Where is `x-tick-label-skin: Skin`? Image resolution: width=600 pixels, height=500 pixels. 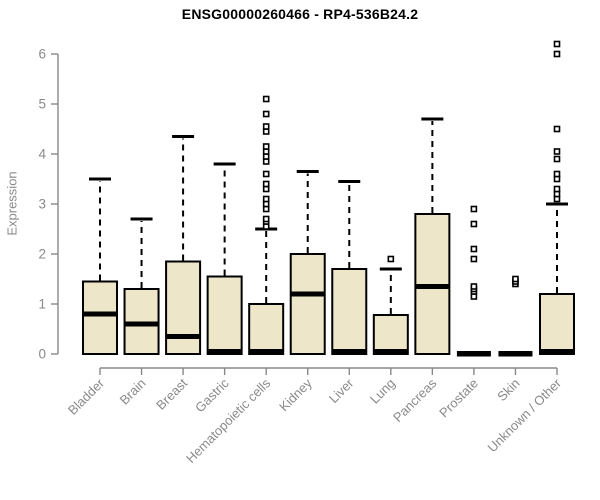
x-tick-label-skin: Skin is located at coordinates (508, 390).